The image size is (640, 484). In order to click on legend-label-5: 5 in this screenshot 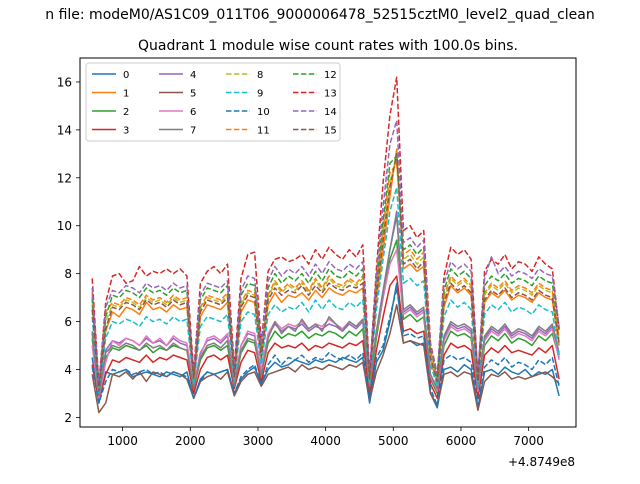, I will do `click(193, 94)`.